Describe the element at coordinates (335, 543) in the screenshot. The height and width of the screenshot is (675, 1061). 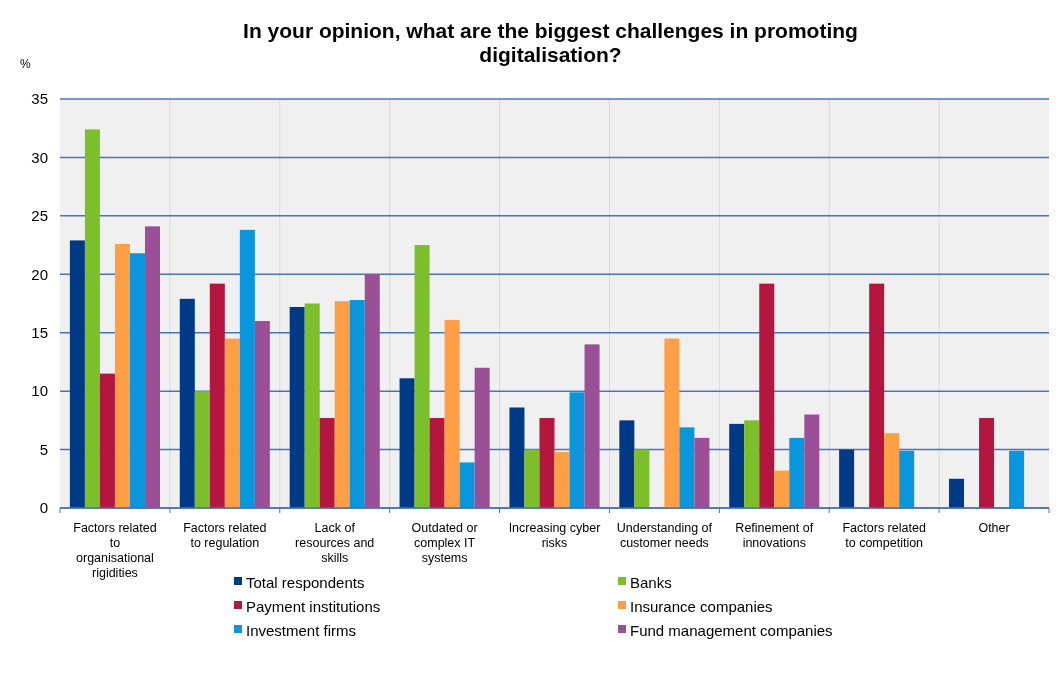
I see `x-tick-label: Lack of resources and skills` at that location.